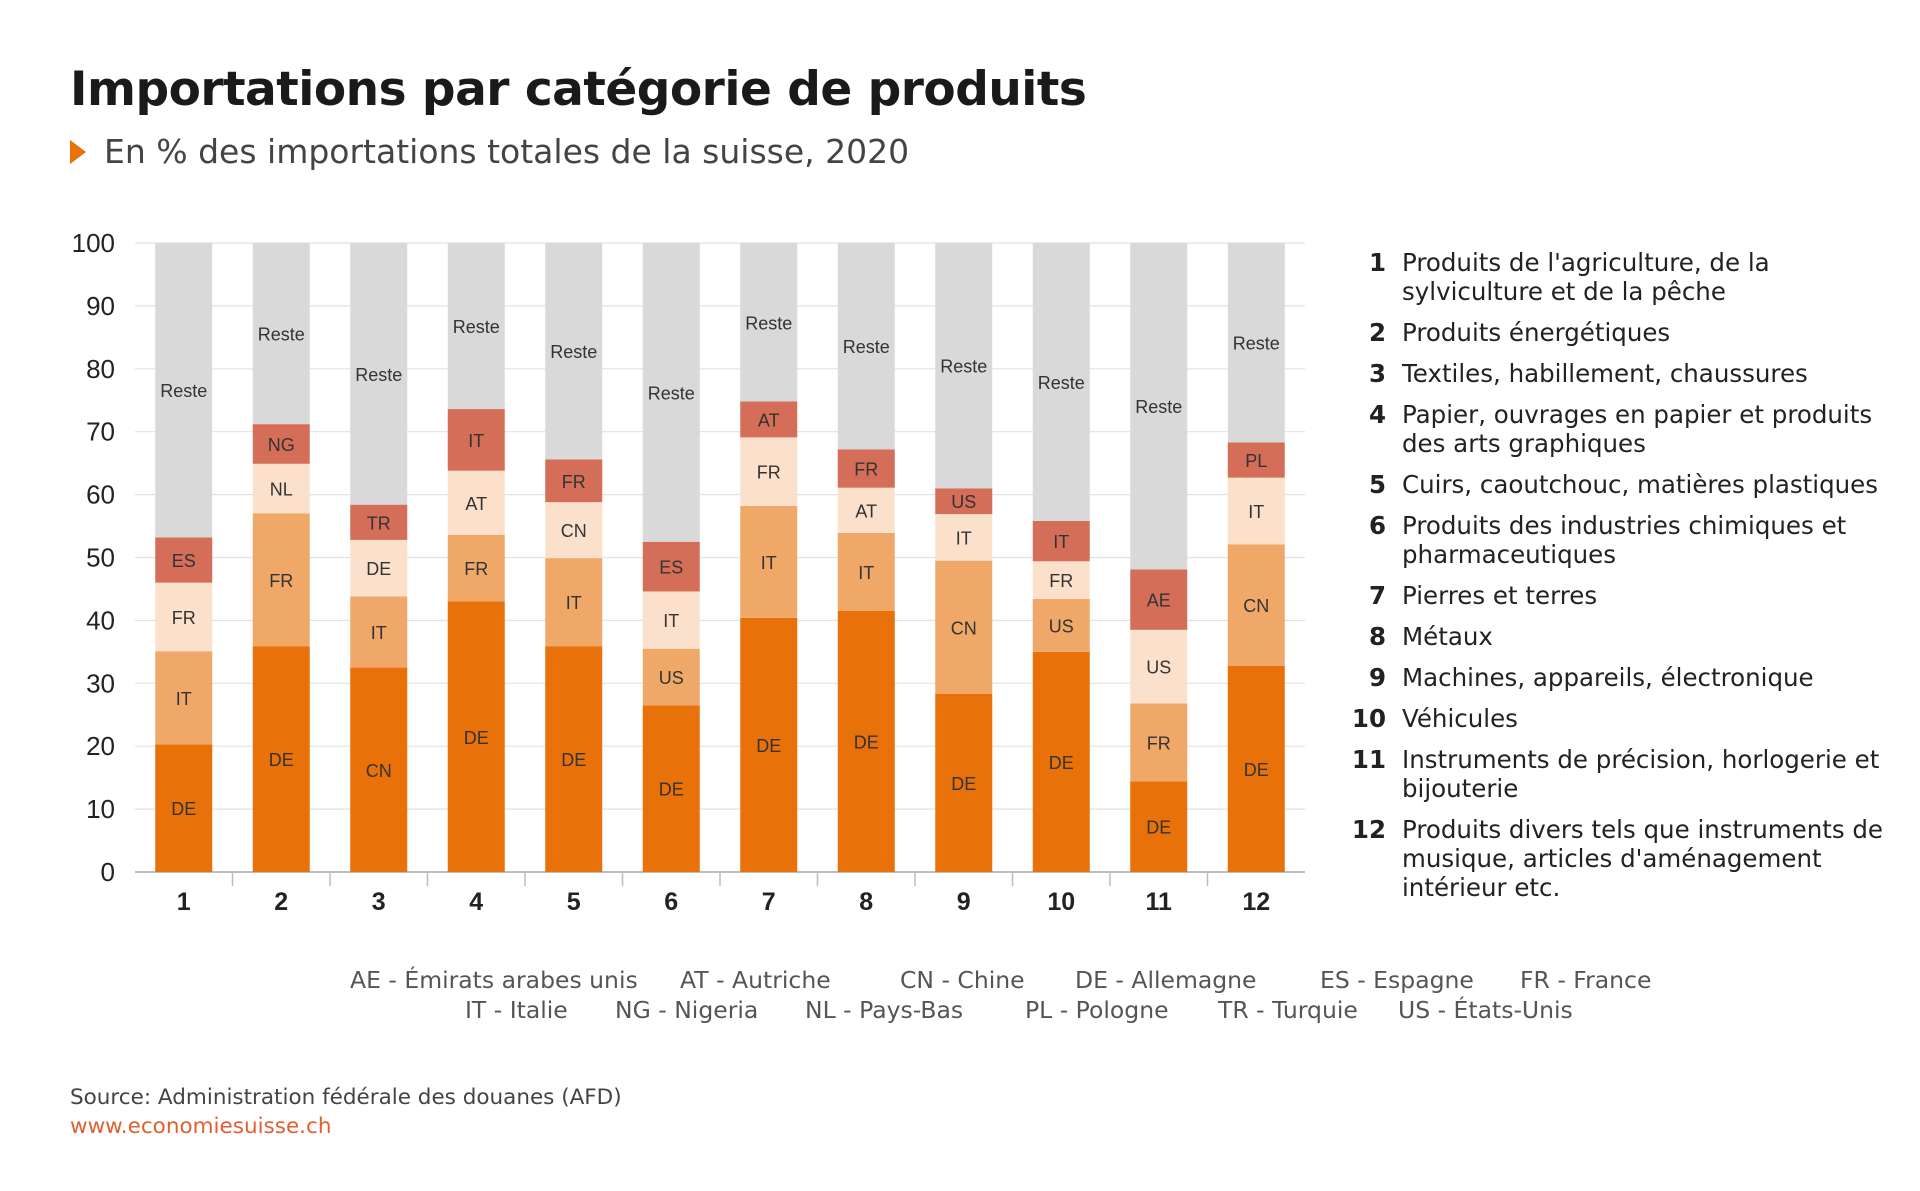  Describe the element at coordinates (574, 902) in the screenshot. I see `x-tick-label: 5` at that location.